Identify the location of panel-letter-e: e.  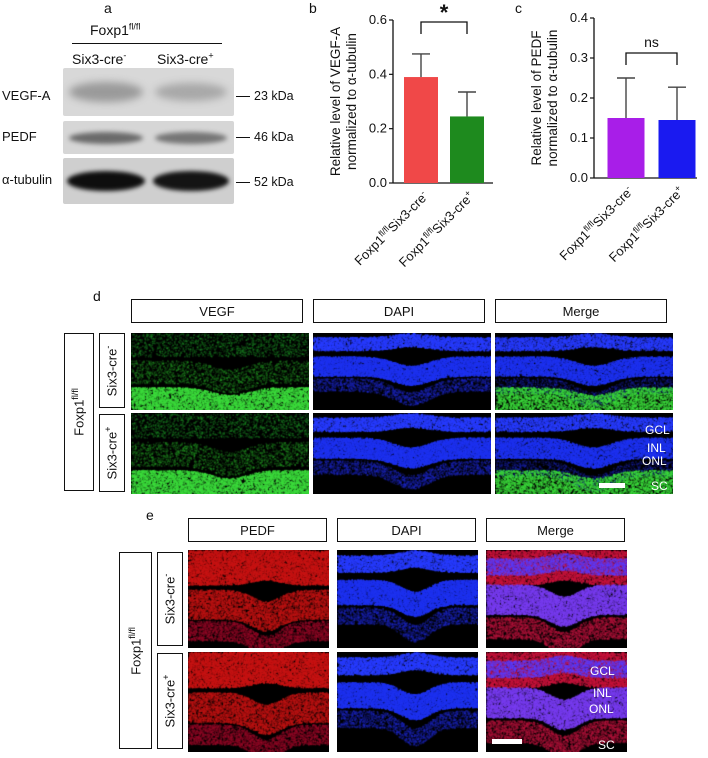
(150, 515).